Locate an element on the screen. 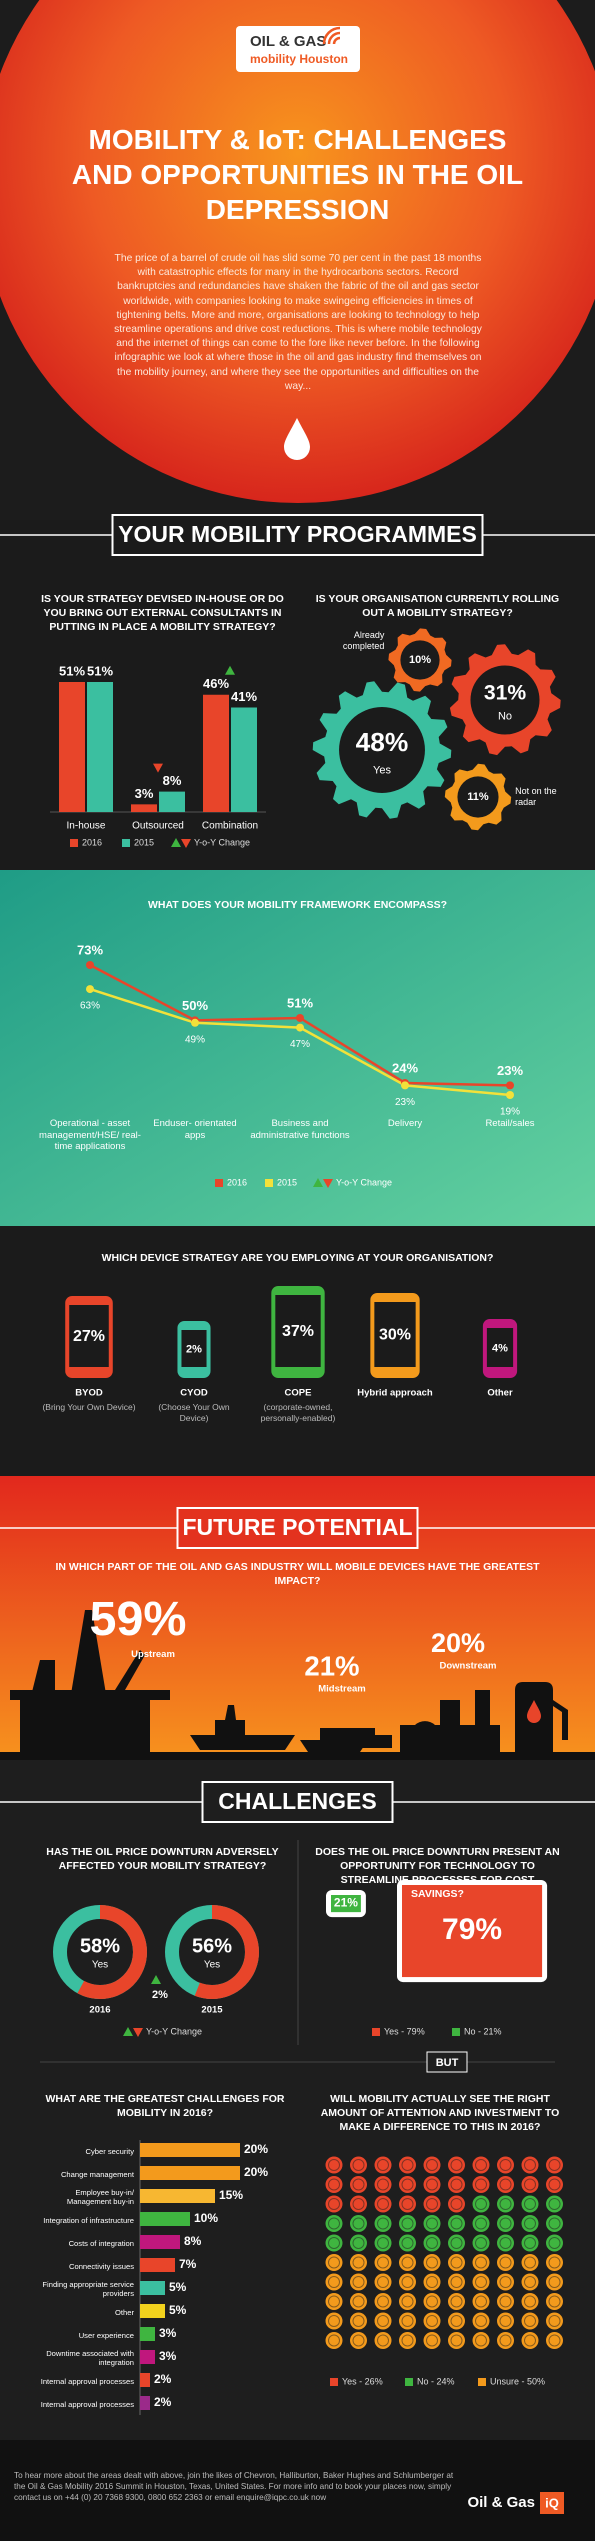  point is located at coordinates (90, 965).